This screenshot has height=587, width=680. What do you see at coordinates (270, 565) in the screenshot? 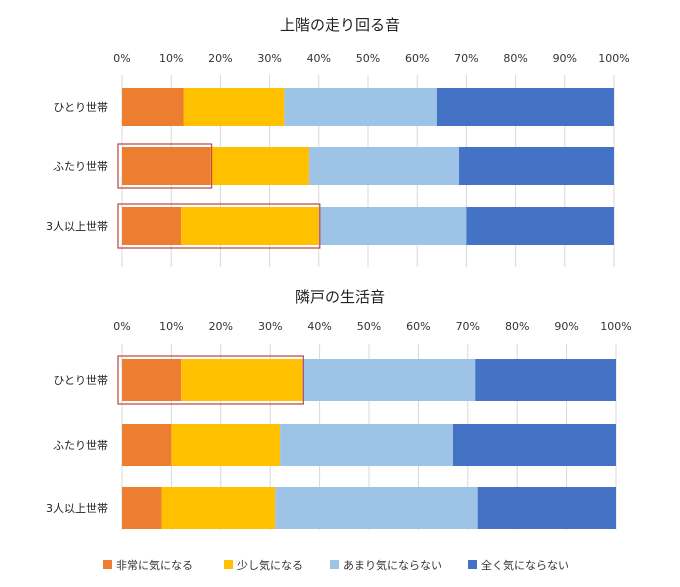
I see `legend-label: 少し気になる` at bounding box center [270, 565].